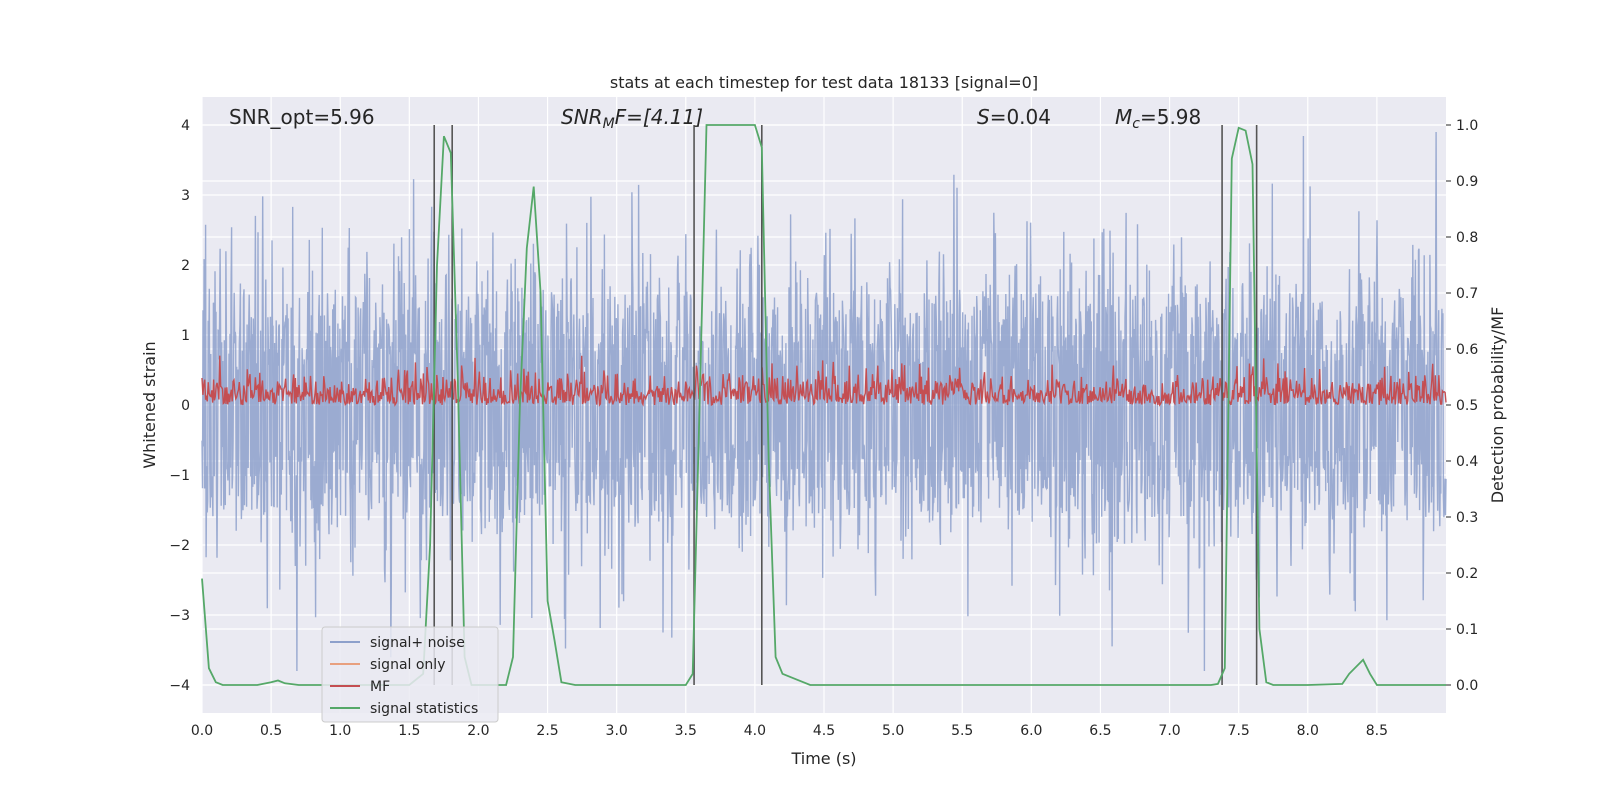 The width and height of the screenshot is (1600, 800). I want to click on legend-label: MF, so click(380, 687).